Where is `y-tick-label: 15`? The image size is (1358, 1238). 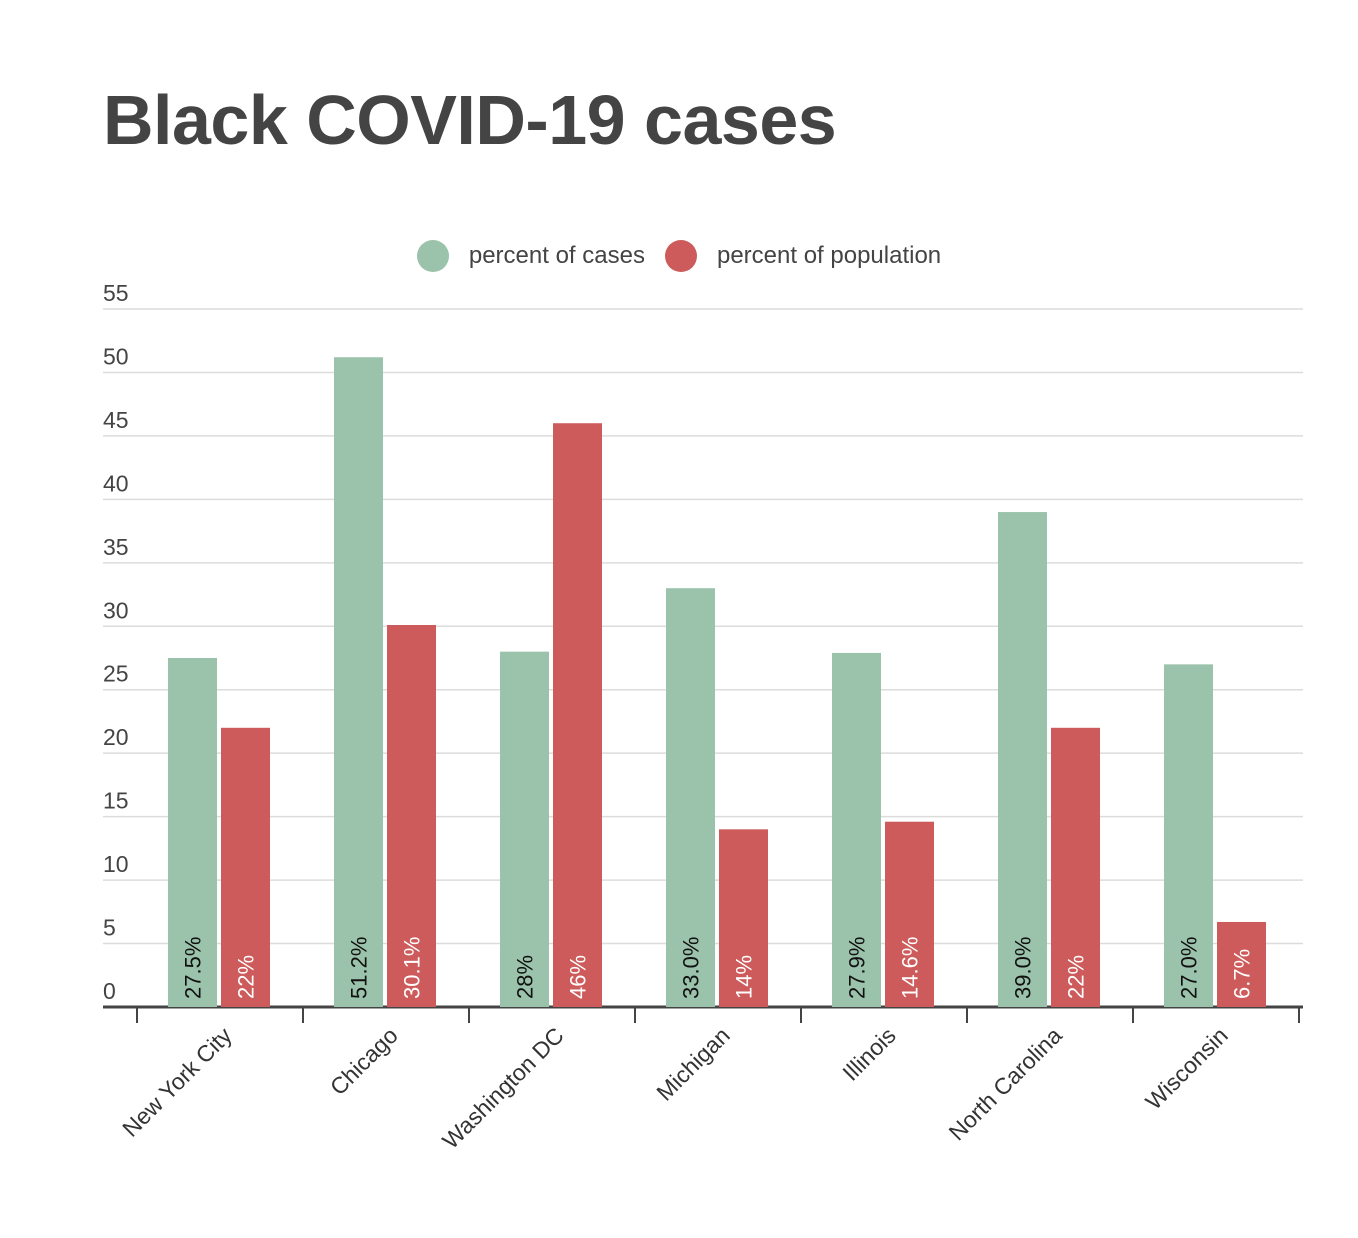
y-tick-label: 15 is located at coordinates (116, 801).